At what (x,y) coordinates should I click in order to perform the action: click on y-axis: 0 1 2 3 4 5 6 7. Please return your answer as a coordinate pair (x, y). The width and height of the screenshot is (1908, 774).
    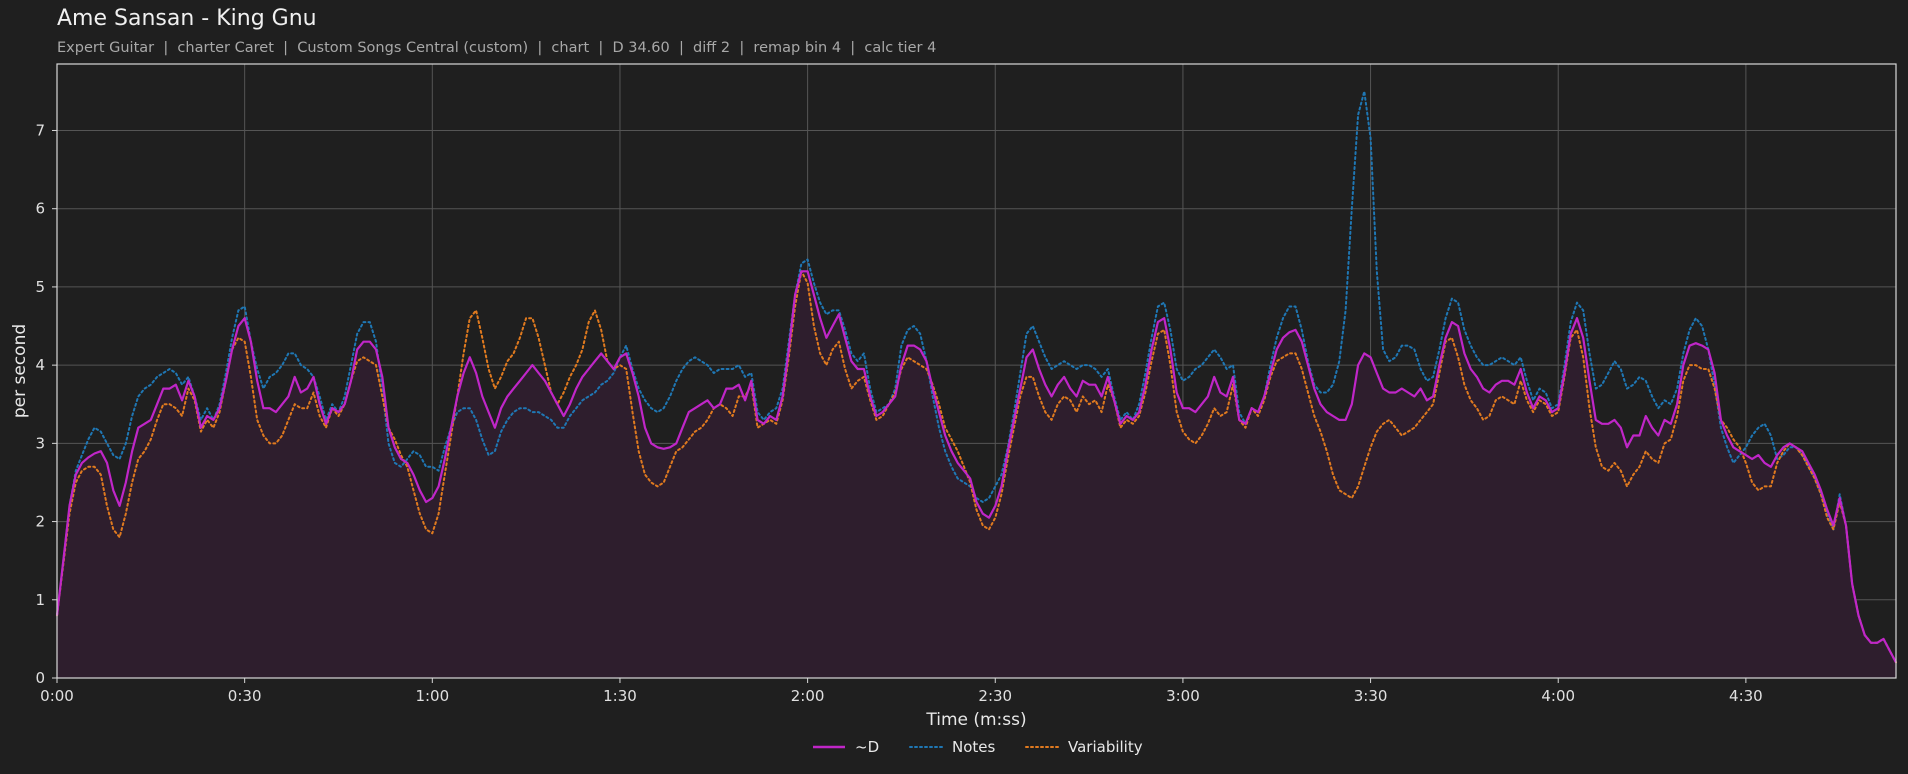
    Looking at the image, I should click on (46, 404).